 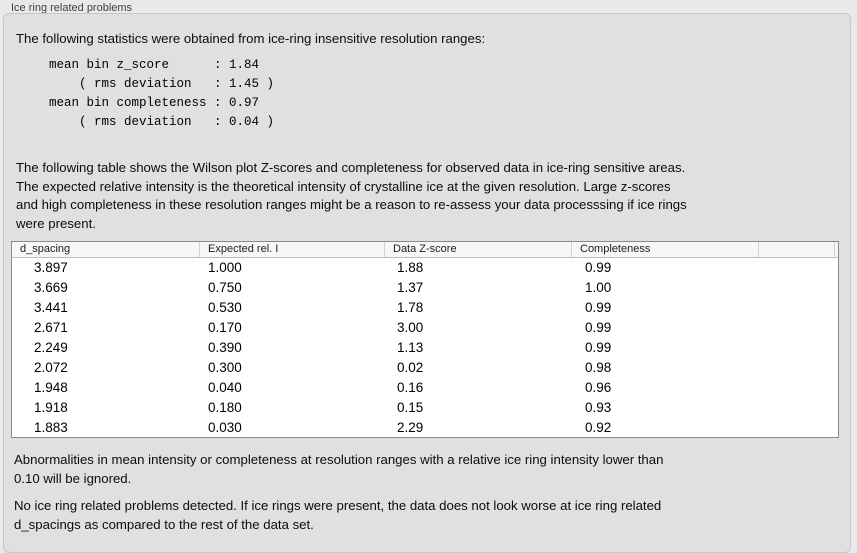 What do you see at coordinates (225, 427) in the screenshot?
I see `table-cell: 0.030` at bounding box center [225, 427].